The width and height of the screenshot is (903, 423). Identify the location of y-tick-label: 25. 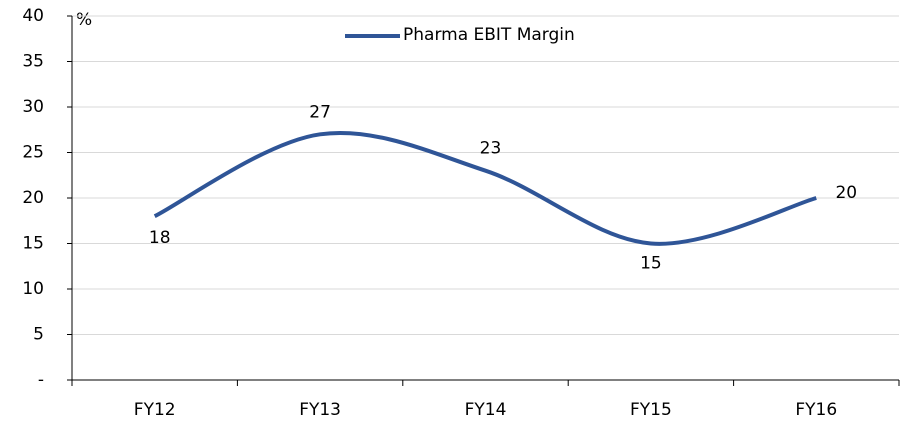
(33, 153).